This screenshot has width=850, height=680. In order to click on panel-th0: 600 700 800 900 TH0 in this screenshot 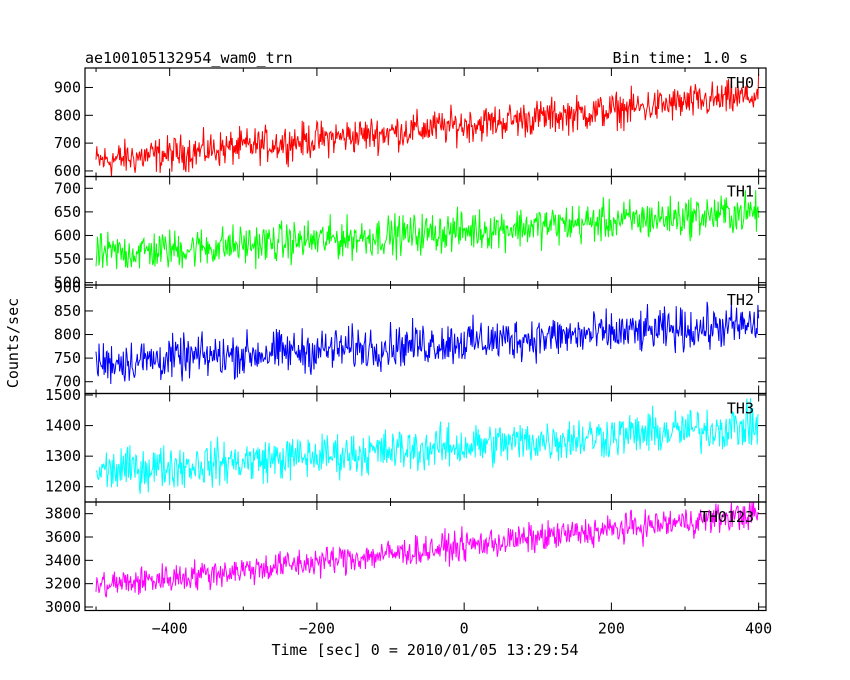, I will do `click(410, 123)`.